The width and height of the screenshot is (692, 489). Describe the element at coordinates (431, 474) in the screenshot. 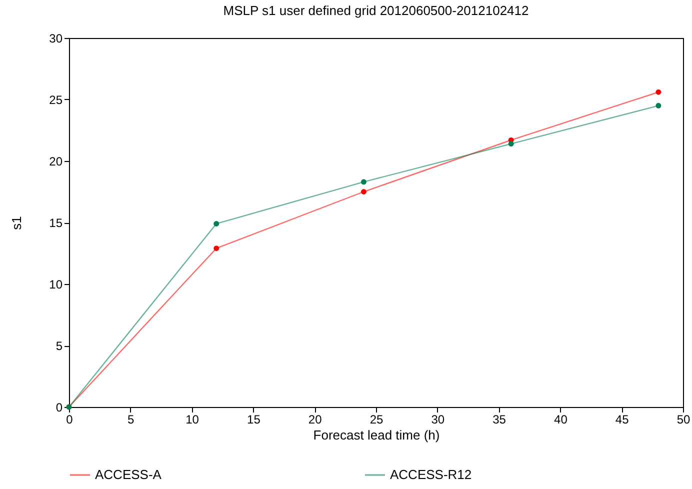

I see `legend-label: ACCESS-R12` at that location.